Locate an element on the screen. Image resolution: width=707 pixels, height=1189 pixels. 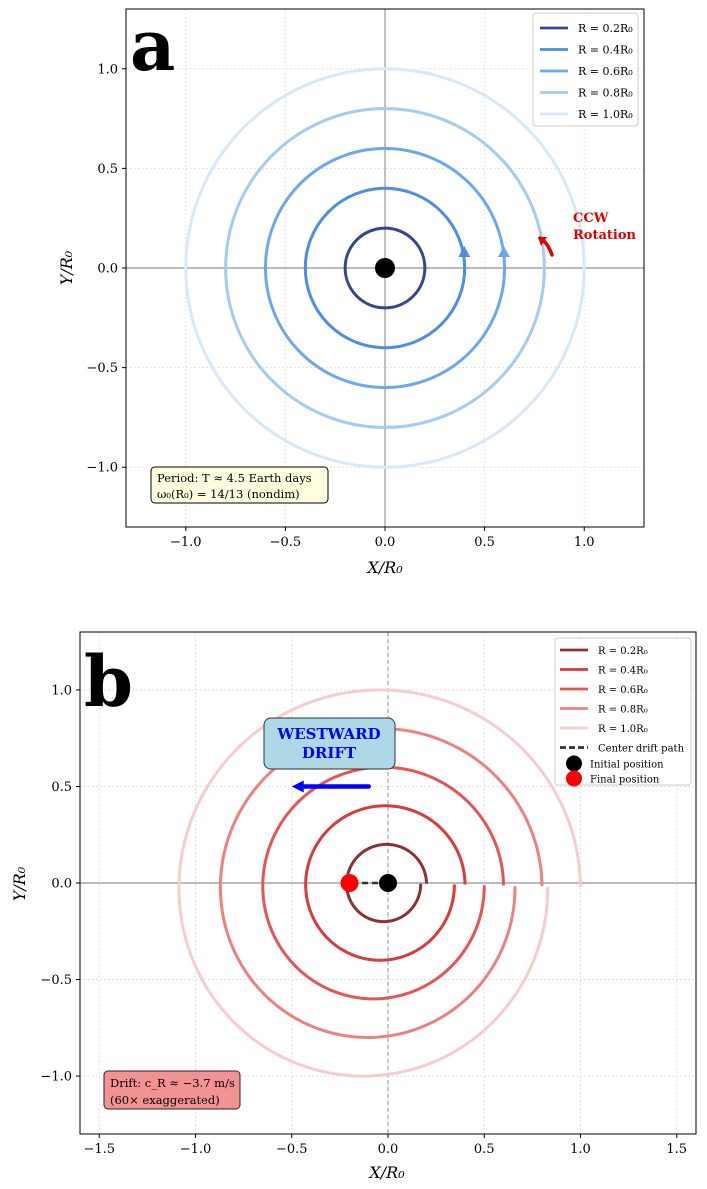
panel-b-xtick-label: −1.0 is located at coordinates (196, 1149).